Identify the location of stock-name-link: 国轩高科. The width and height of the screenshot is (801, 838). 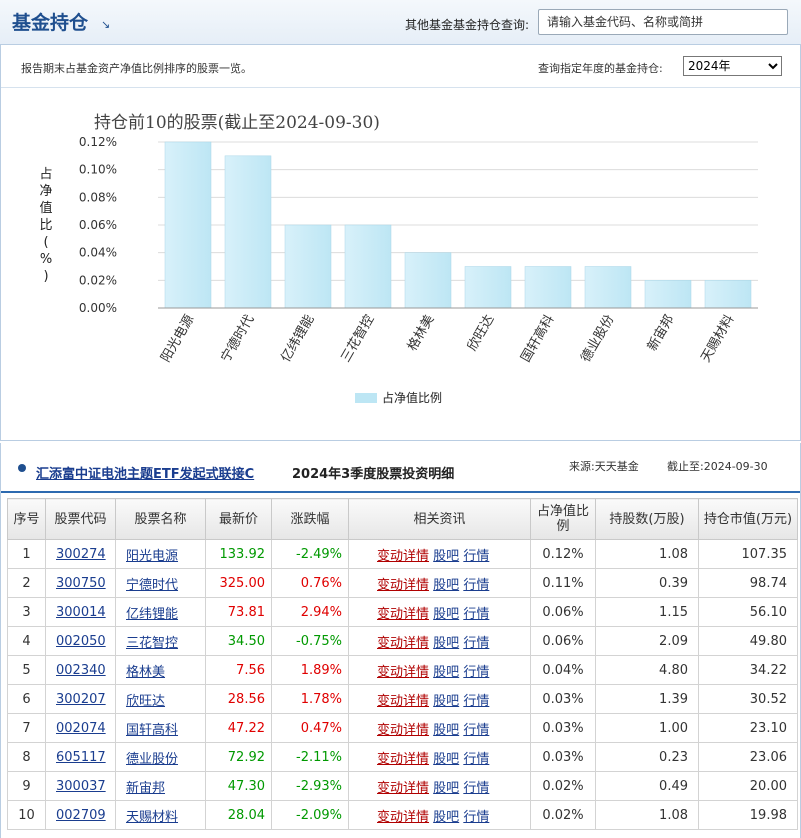
(152, 730).